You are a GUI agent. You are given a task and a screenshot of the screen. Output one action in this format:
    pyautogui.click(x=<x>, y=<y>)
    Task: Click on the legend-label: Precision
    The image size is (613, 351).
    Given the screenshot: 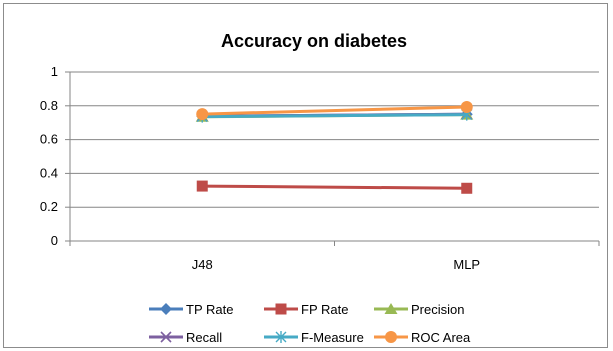 What is the action you would take?
    pyautogui.click(x=437, y=309)
    